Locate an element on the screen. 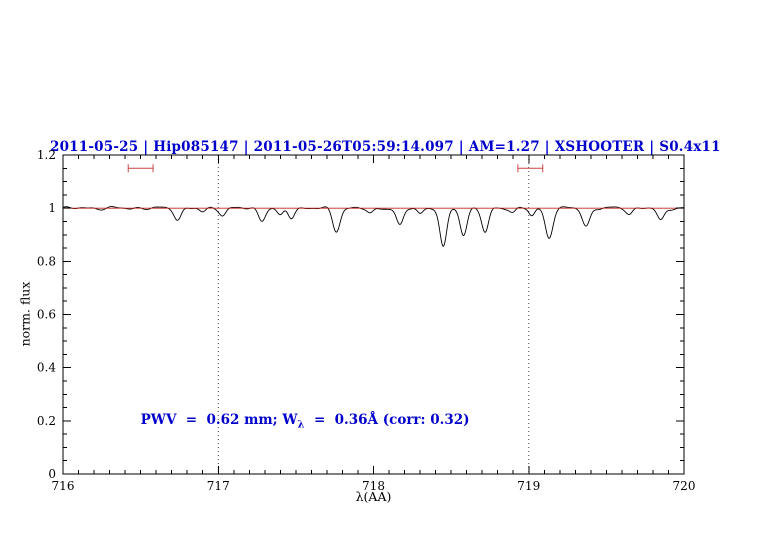  annotation-suffix: = 0.36Å (corr: 0.32) is located at coordinates (387, 419).